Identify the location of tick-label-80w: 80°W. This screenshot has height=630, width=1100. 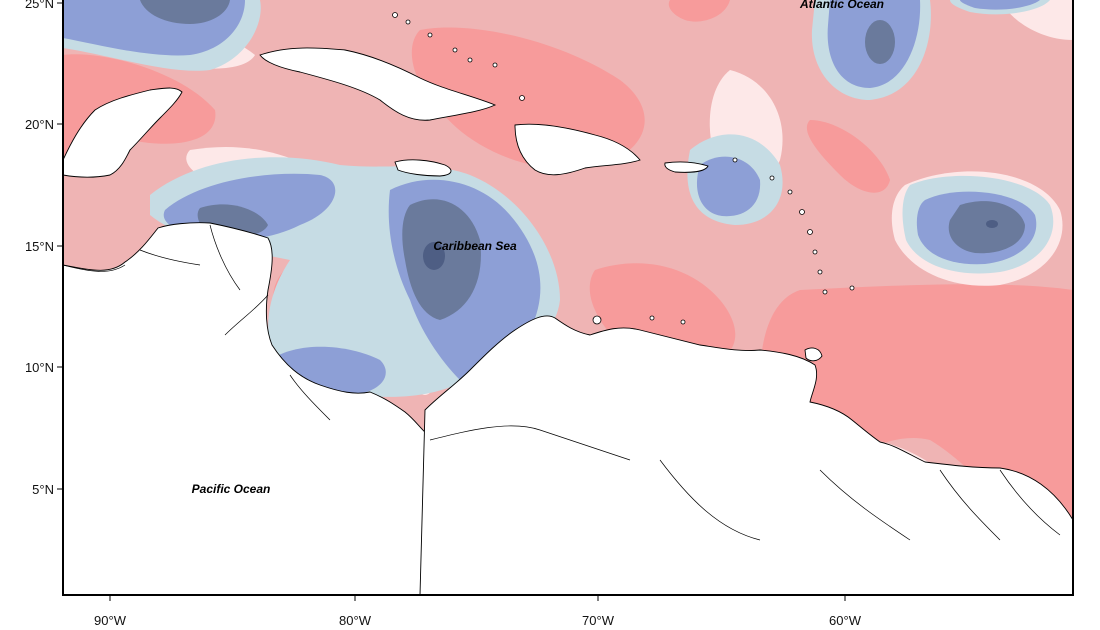
(355, 620).